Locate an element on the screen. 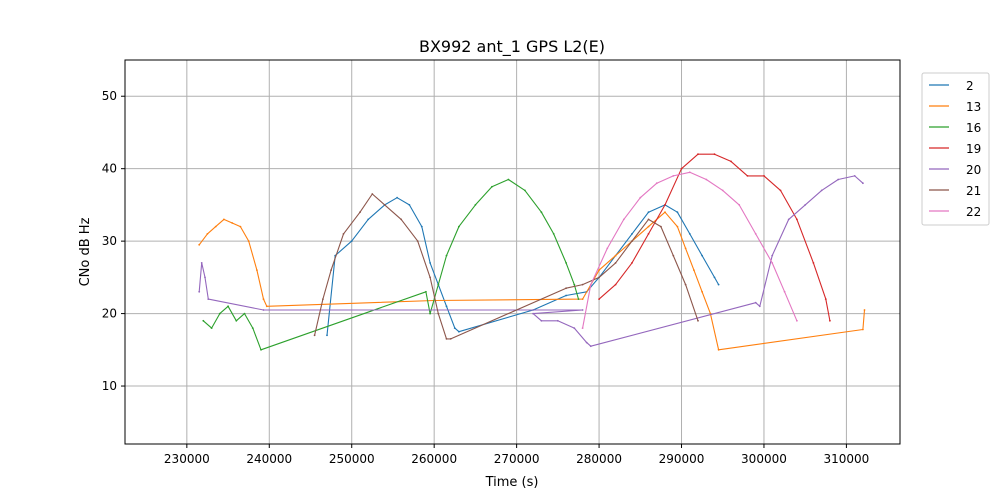  y-tick-label: 40 is located at coordinates (109, 169).